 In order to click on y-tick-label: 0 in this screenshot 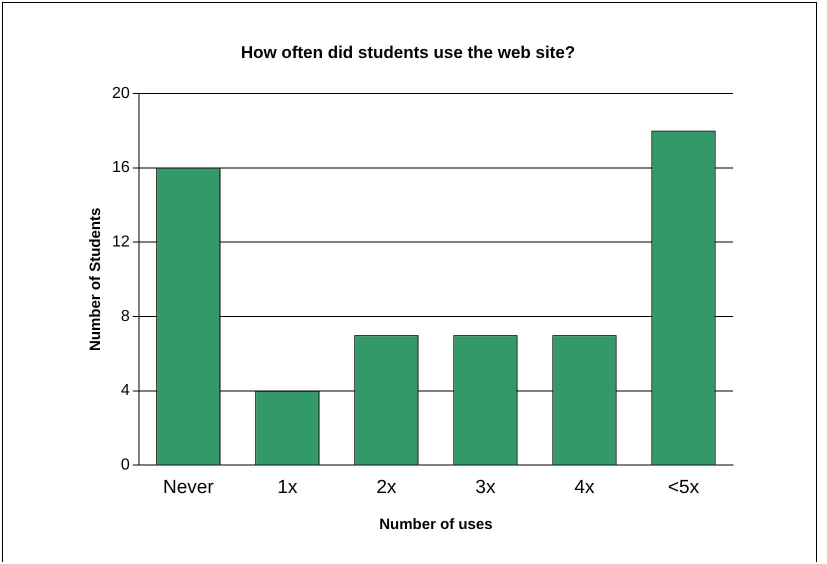, I will do `click(125, 465)`.